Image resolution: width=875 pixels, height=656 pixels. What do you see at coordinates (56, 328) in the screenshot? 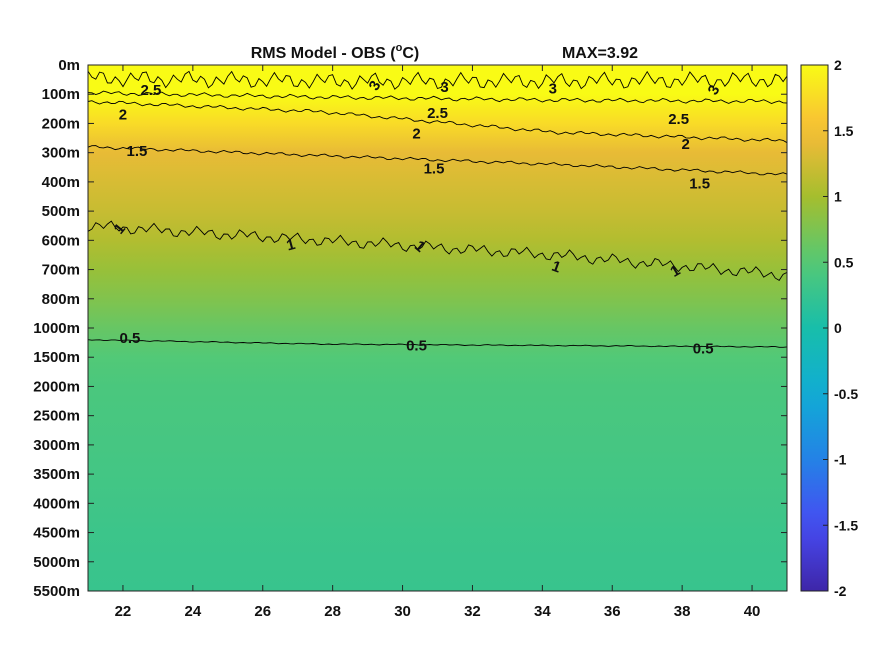
I see `y-tick-label: 1000m` at bounding box center [56, 328].